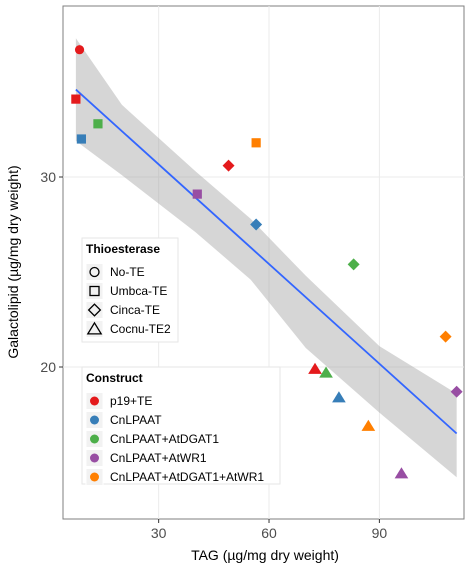 The image size is (471, 569). I want to click on legend-thioesterase-label-1: Umbca-TE, so click(138, 291).